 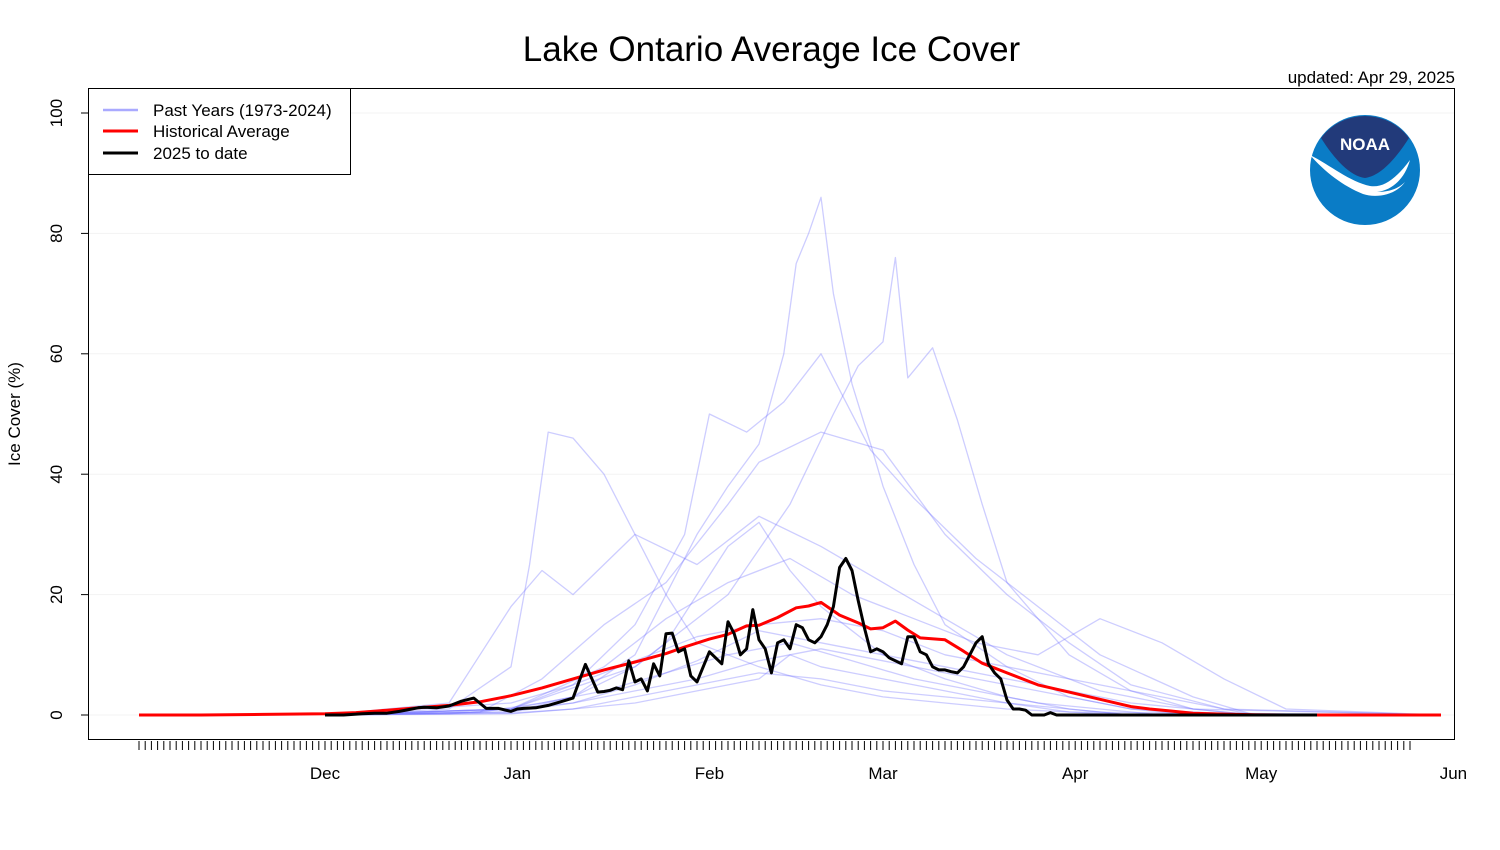 I want to click on current-year-line, so click(x=821, y=637).